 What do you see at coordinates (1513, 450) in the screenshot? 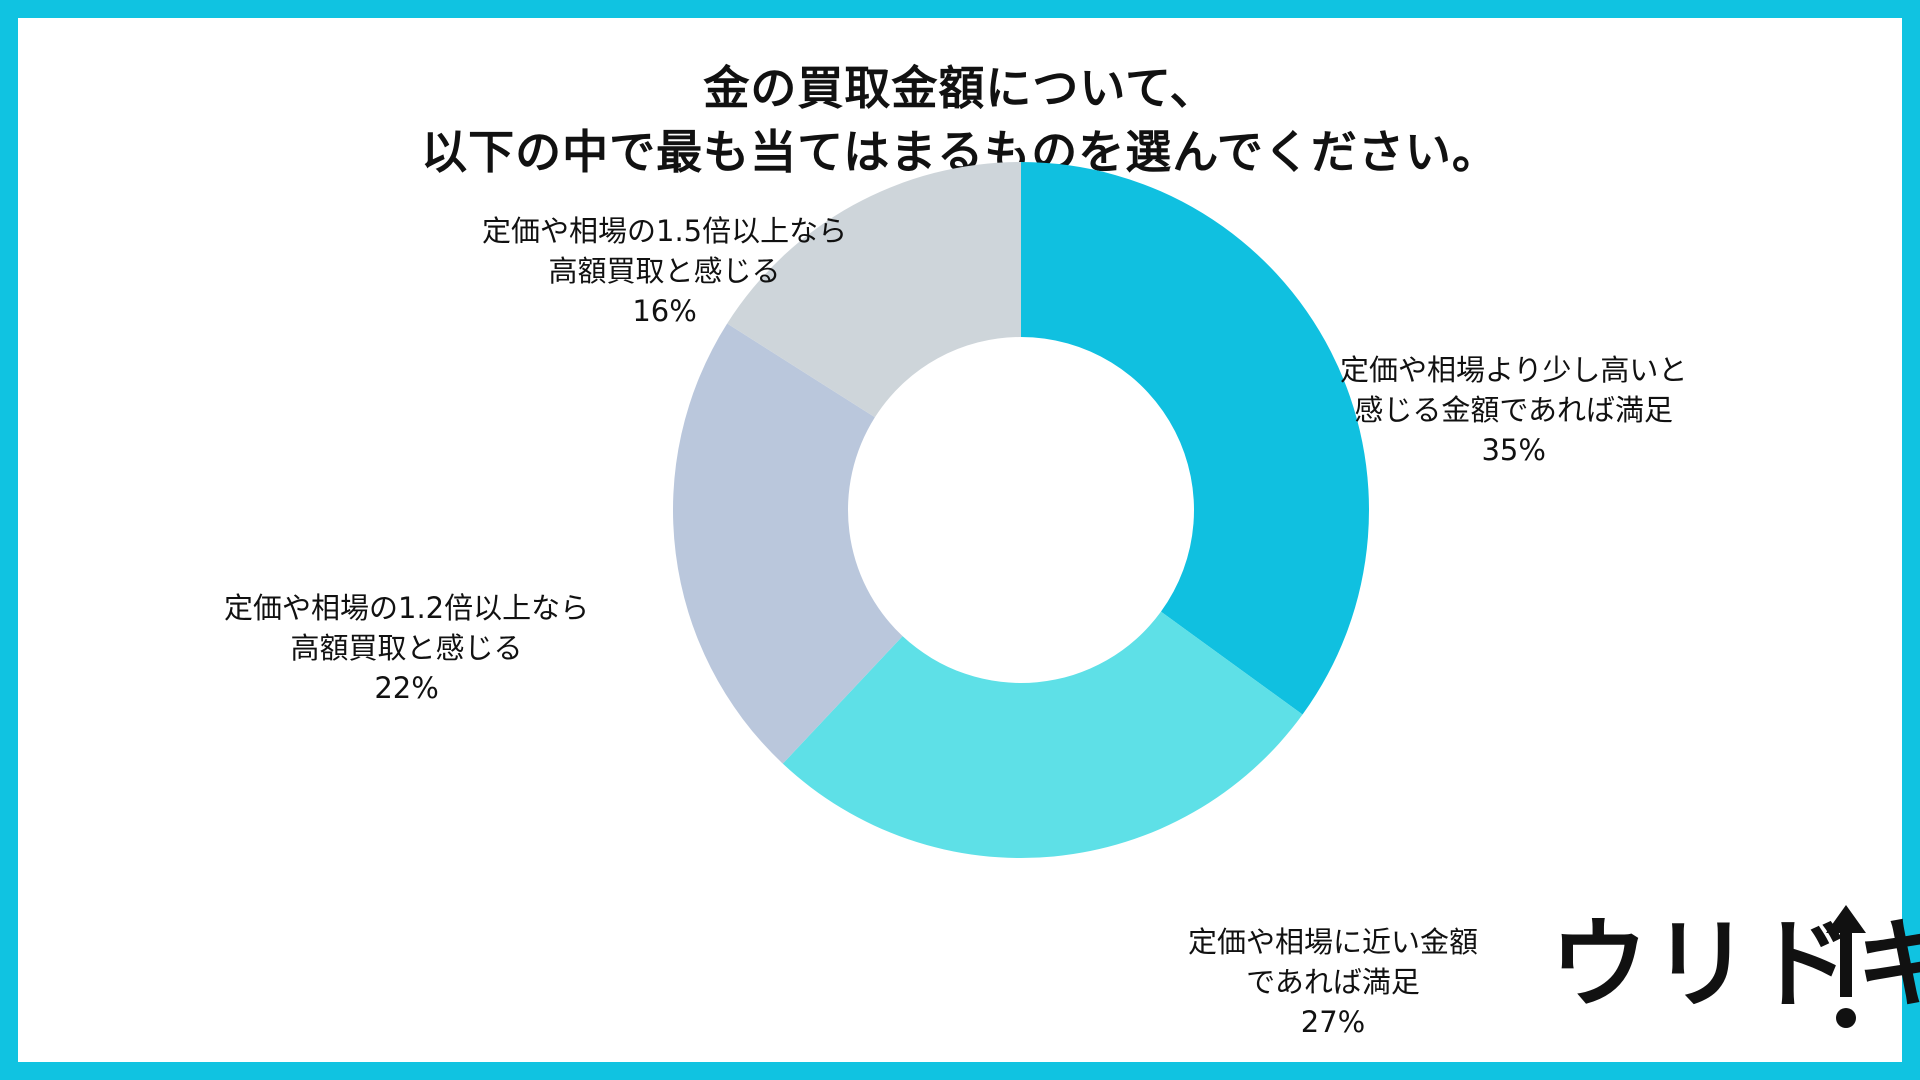
I see `slice-value-label-0: 35%` at bounding box center [1513, 450].